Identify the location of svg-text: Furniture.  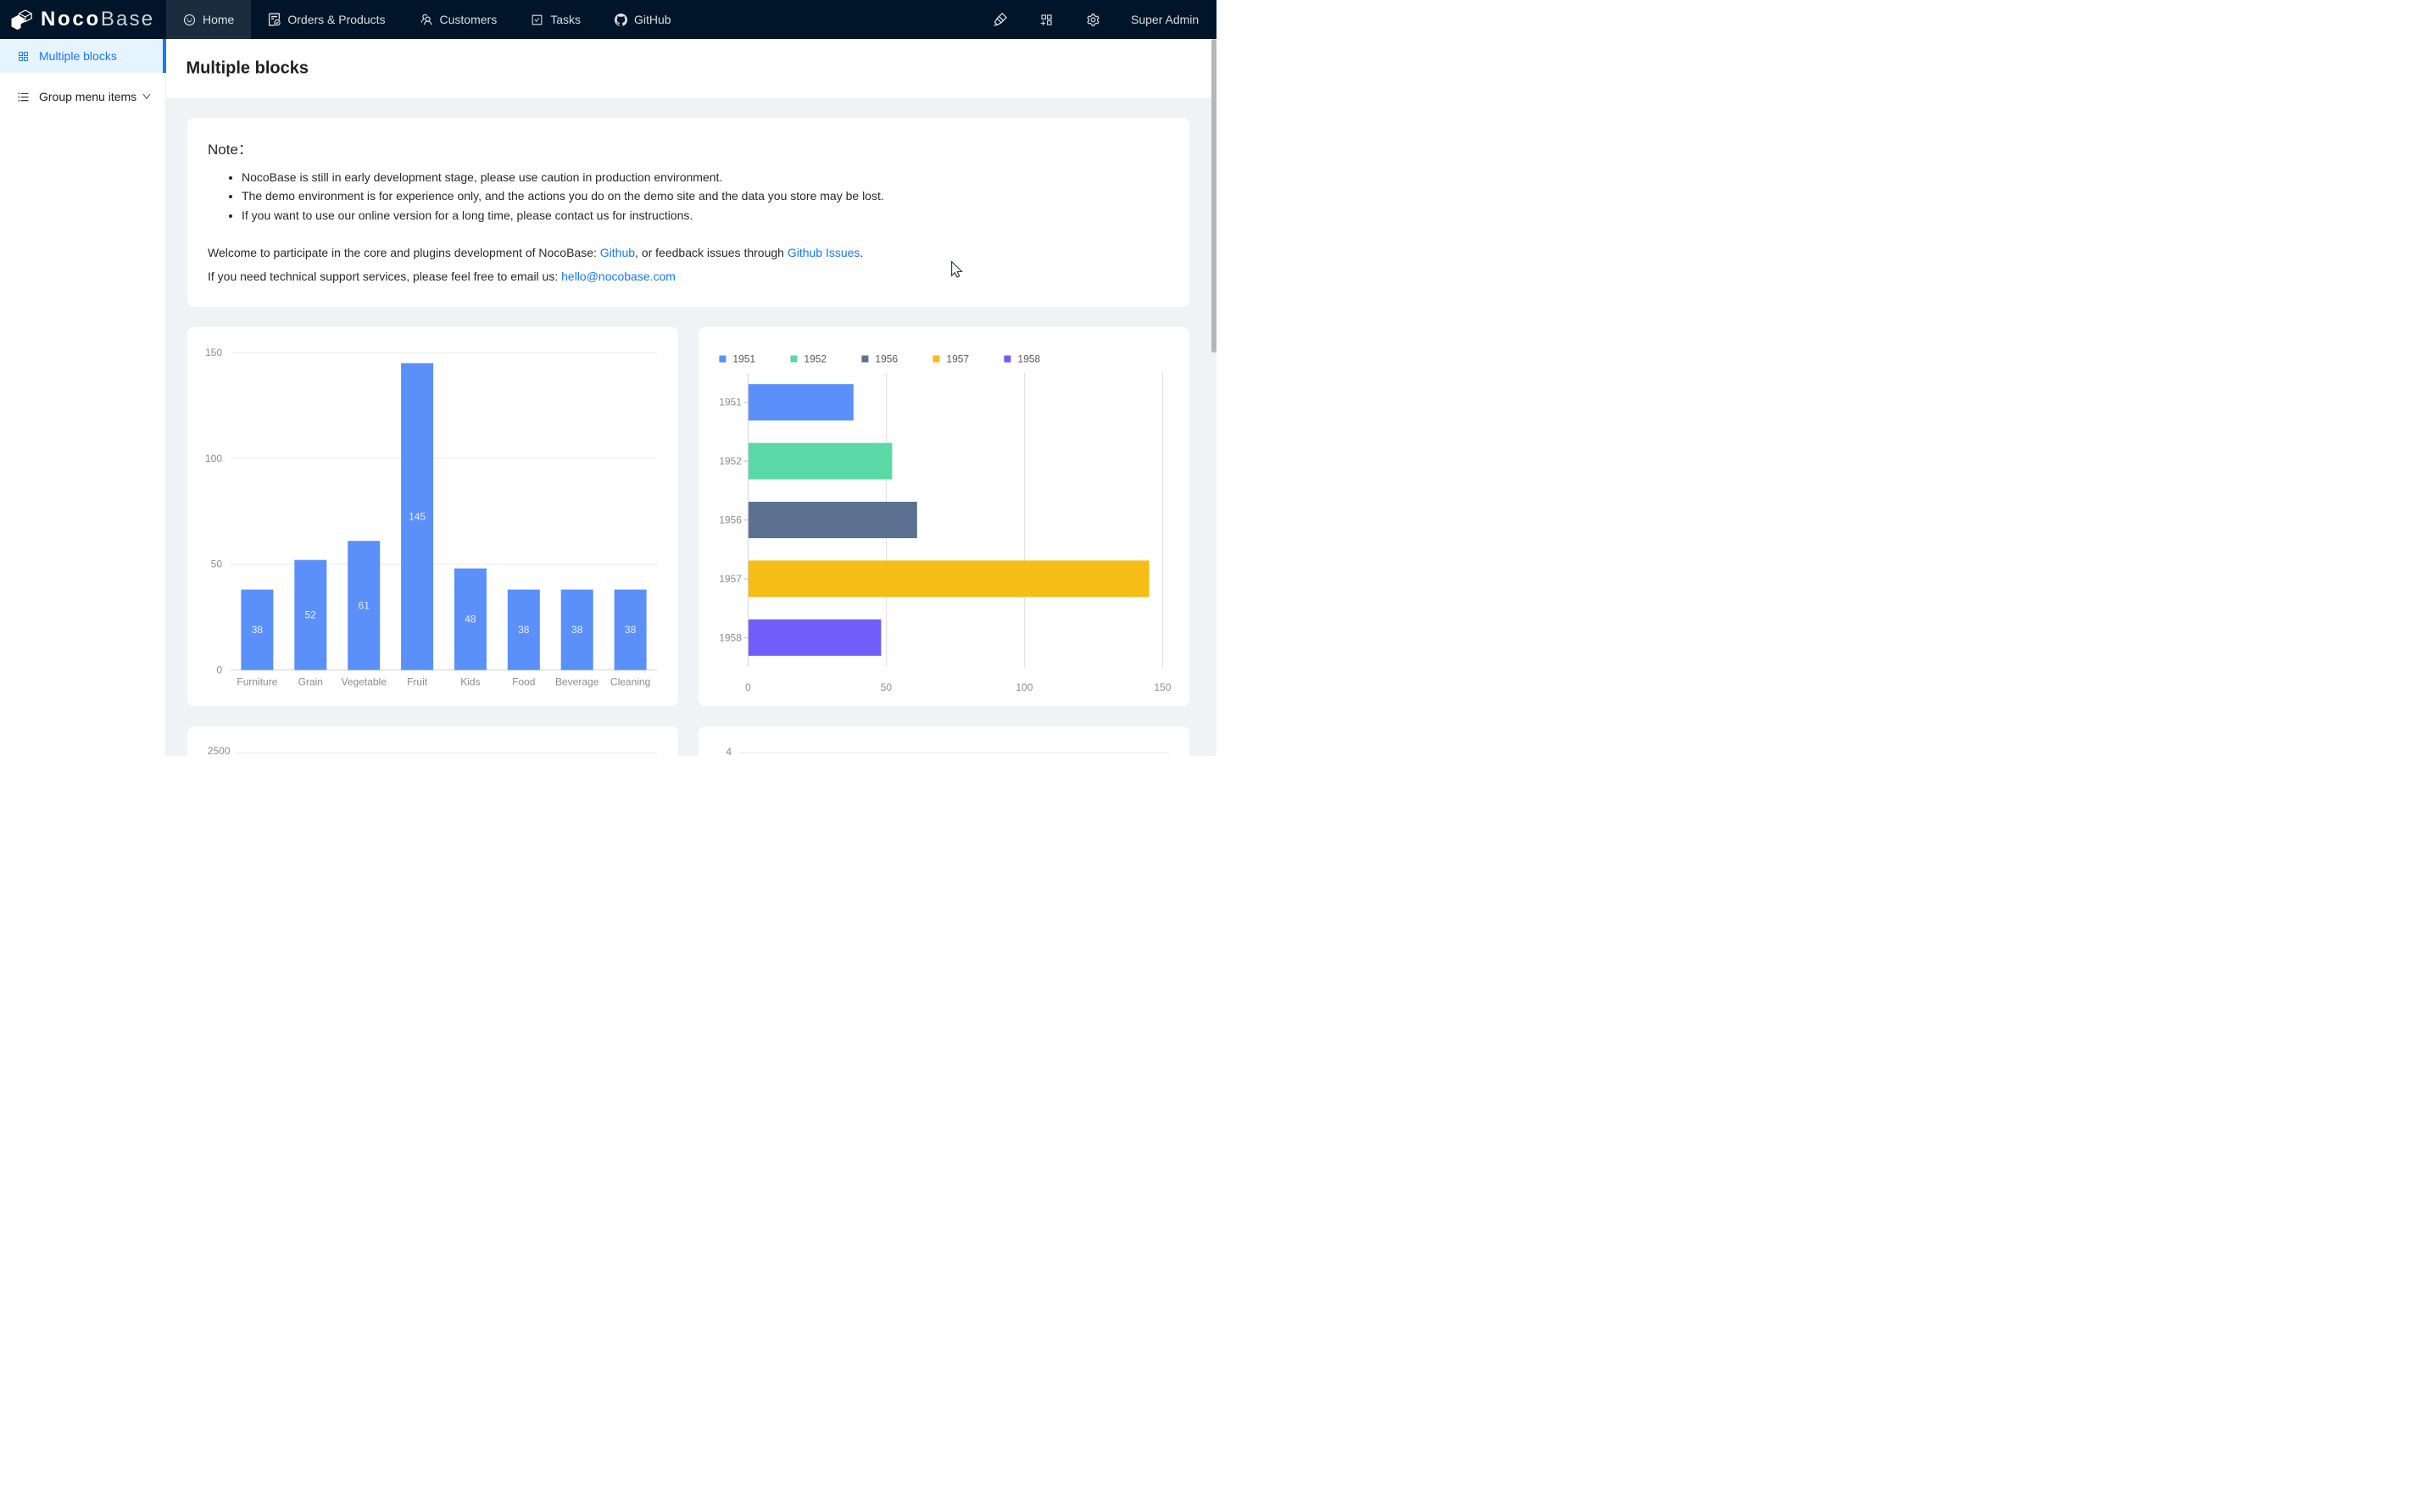
(257, 682).